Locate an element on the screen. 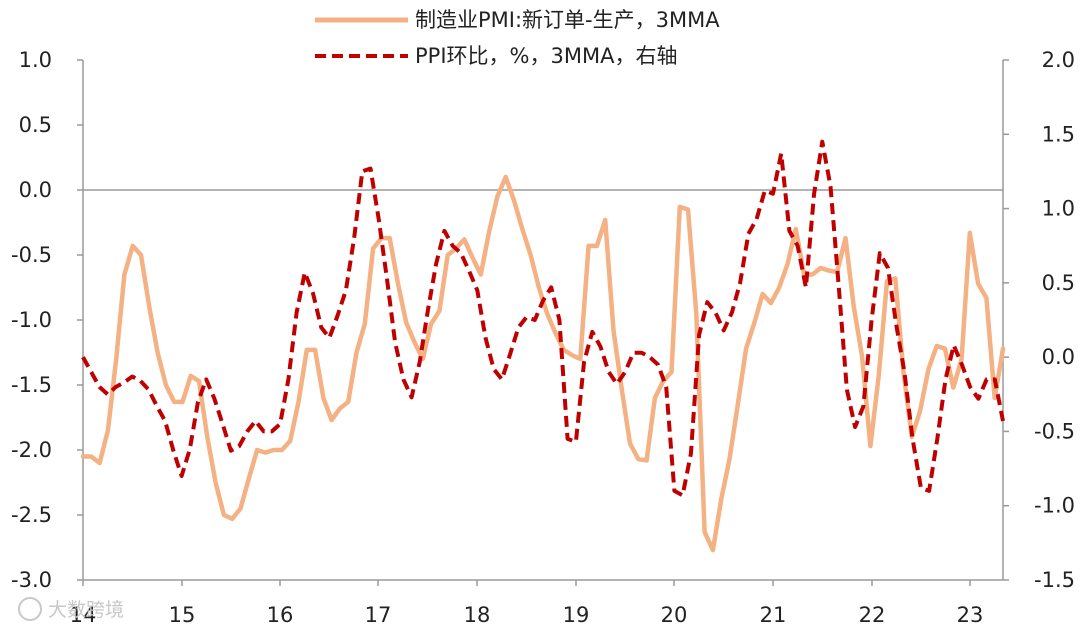  right-tick-label: 0.0 is located at coordinates (1058, 357).